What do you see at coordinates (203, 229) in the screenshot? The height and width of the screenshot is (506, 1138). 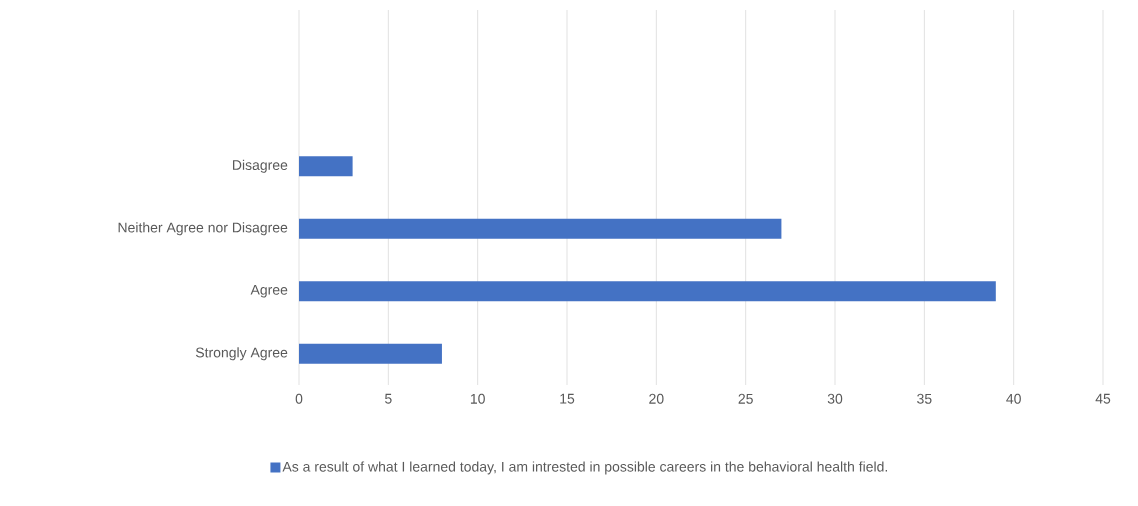 I see `y-tick-label: Neither Agree nor Disagree` at bounding box center [203, 229].